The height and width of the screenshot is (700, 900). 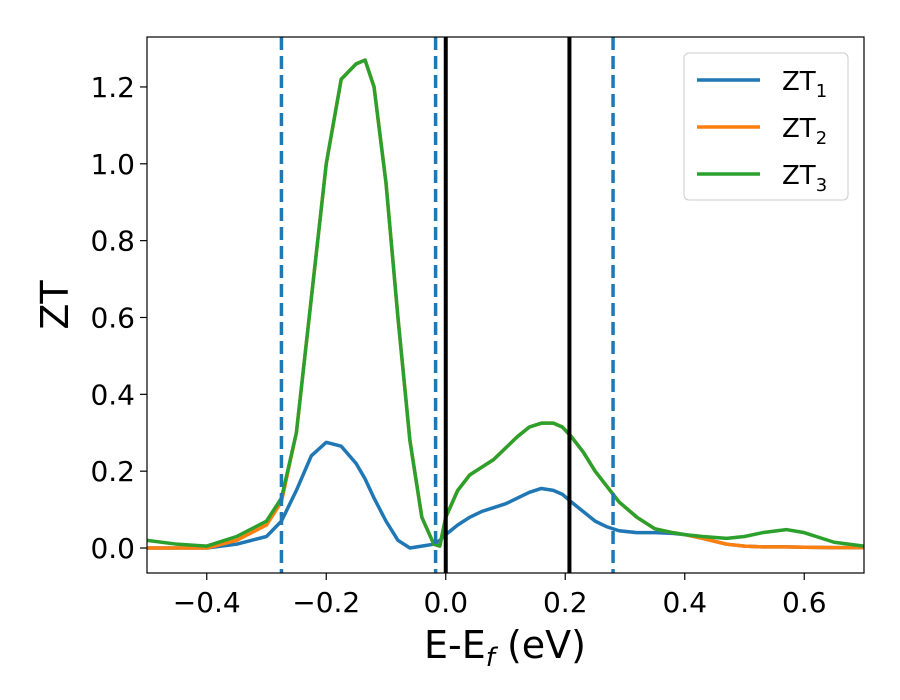 What do you see at coordinates (445, 602) in the screenshot?
I see `x-tick-label: 0.0` at bounding box center [445, 602].